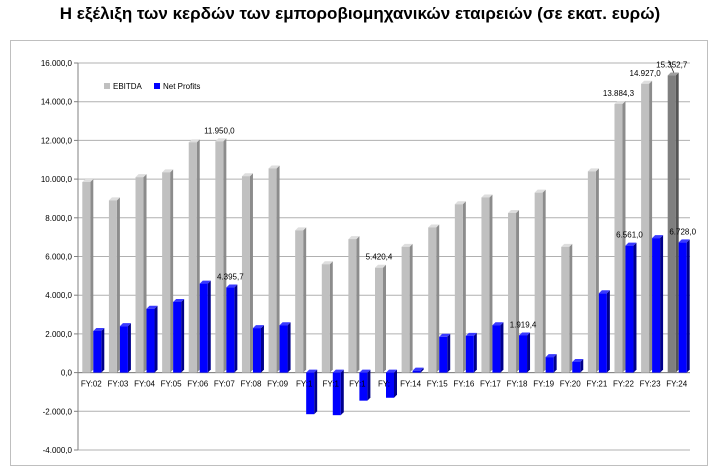 This screenshot has width=720, height=471. What do you see at coordinates (384, 384) in the screenshot?
I see `x-tick-label: FY:` at bounding box center [384, 384].